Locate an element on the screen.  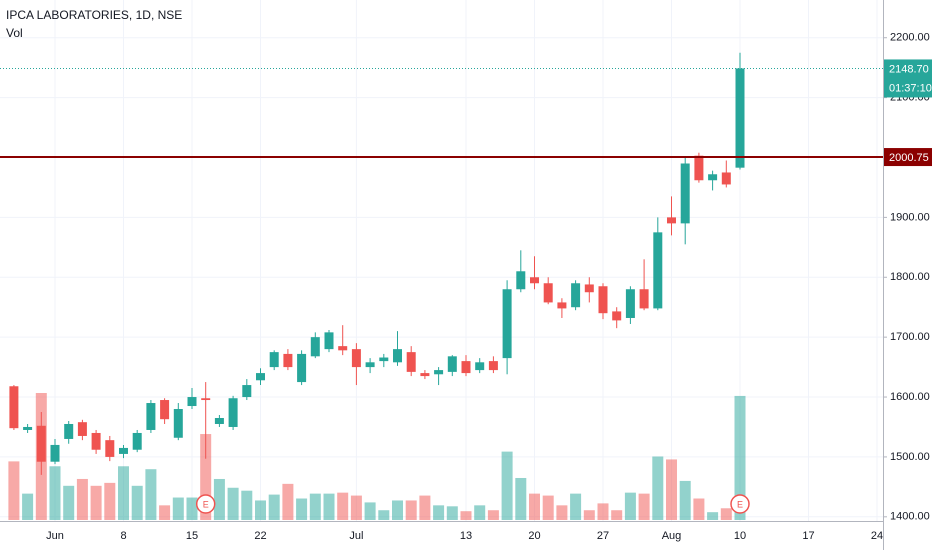
x-tick-label: 22 is located at coordinates (260, 536).